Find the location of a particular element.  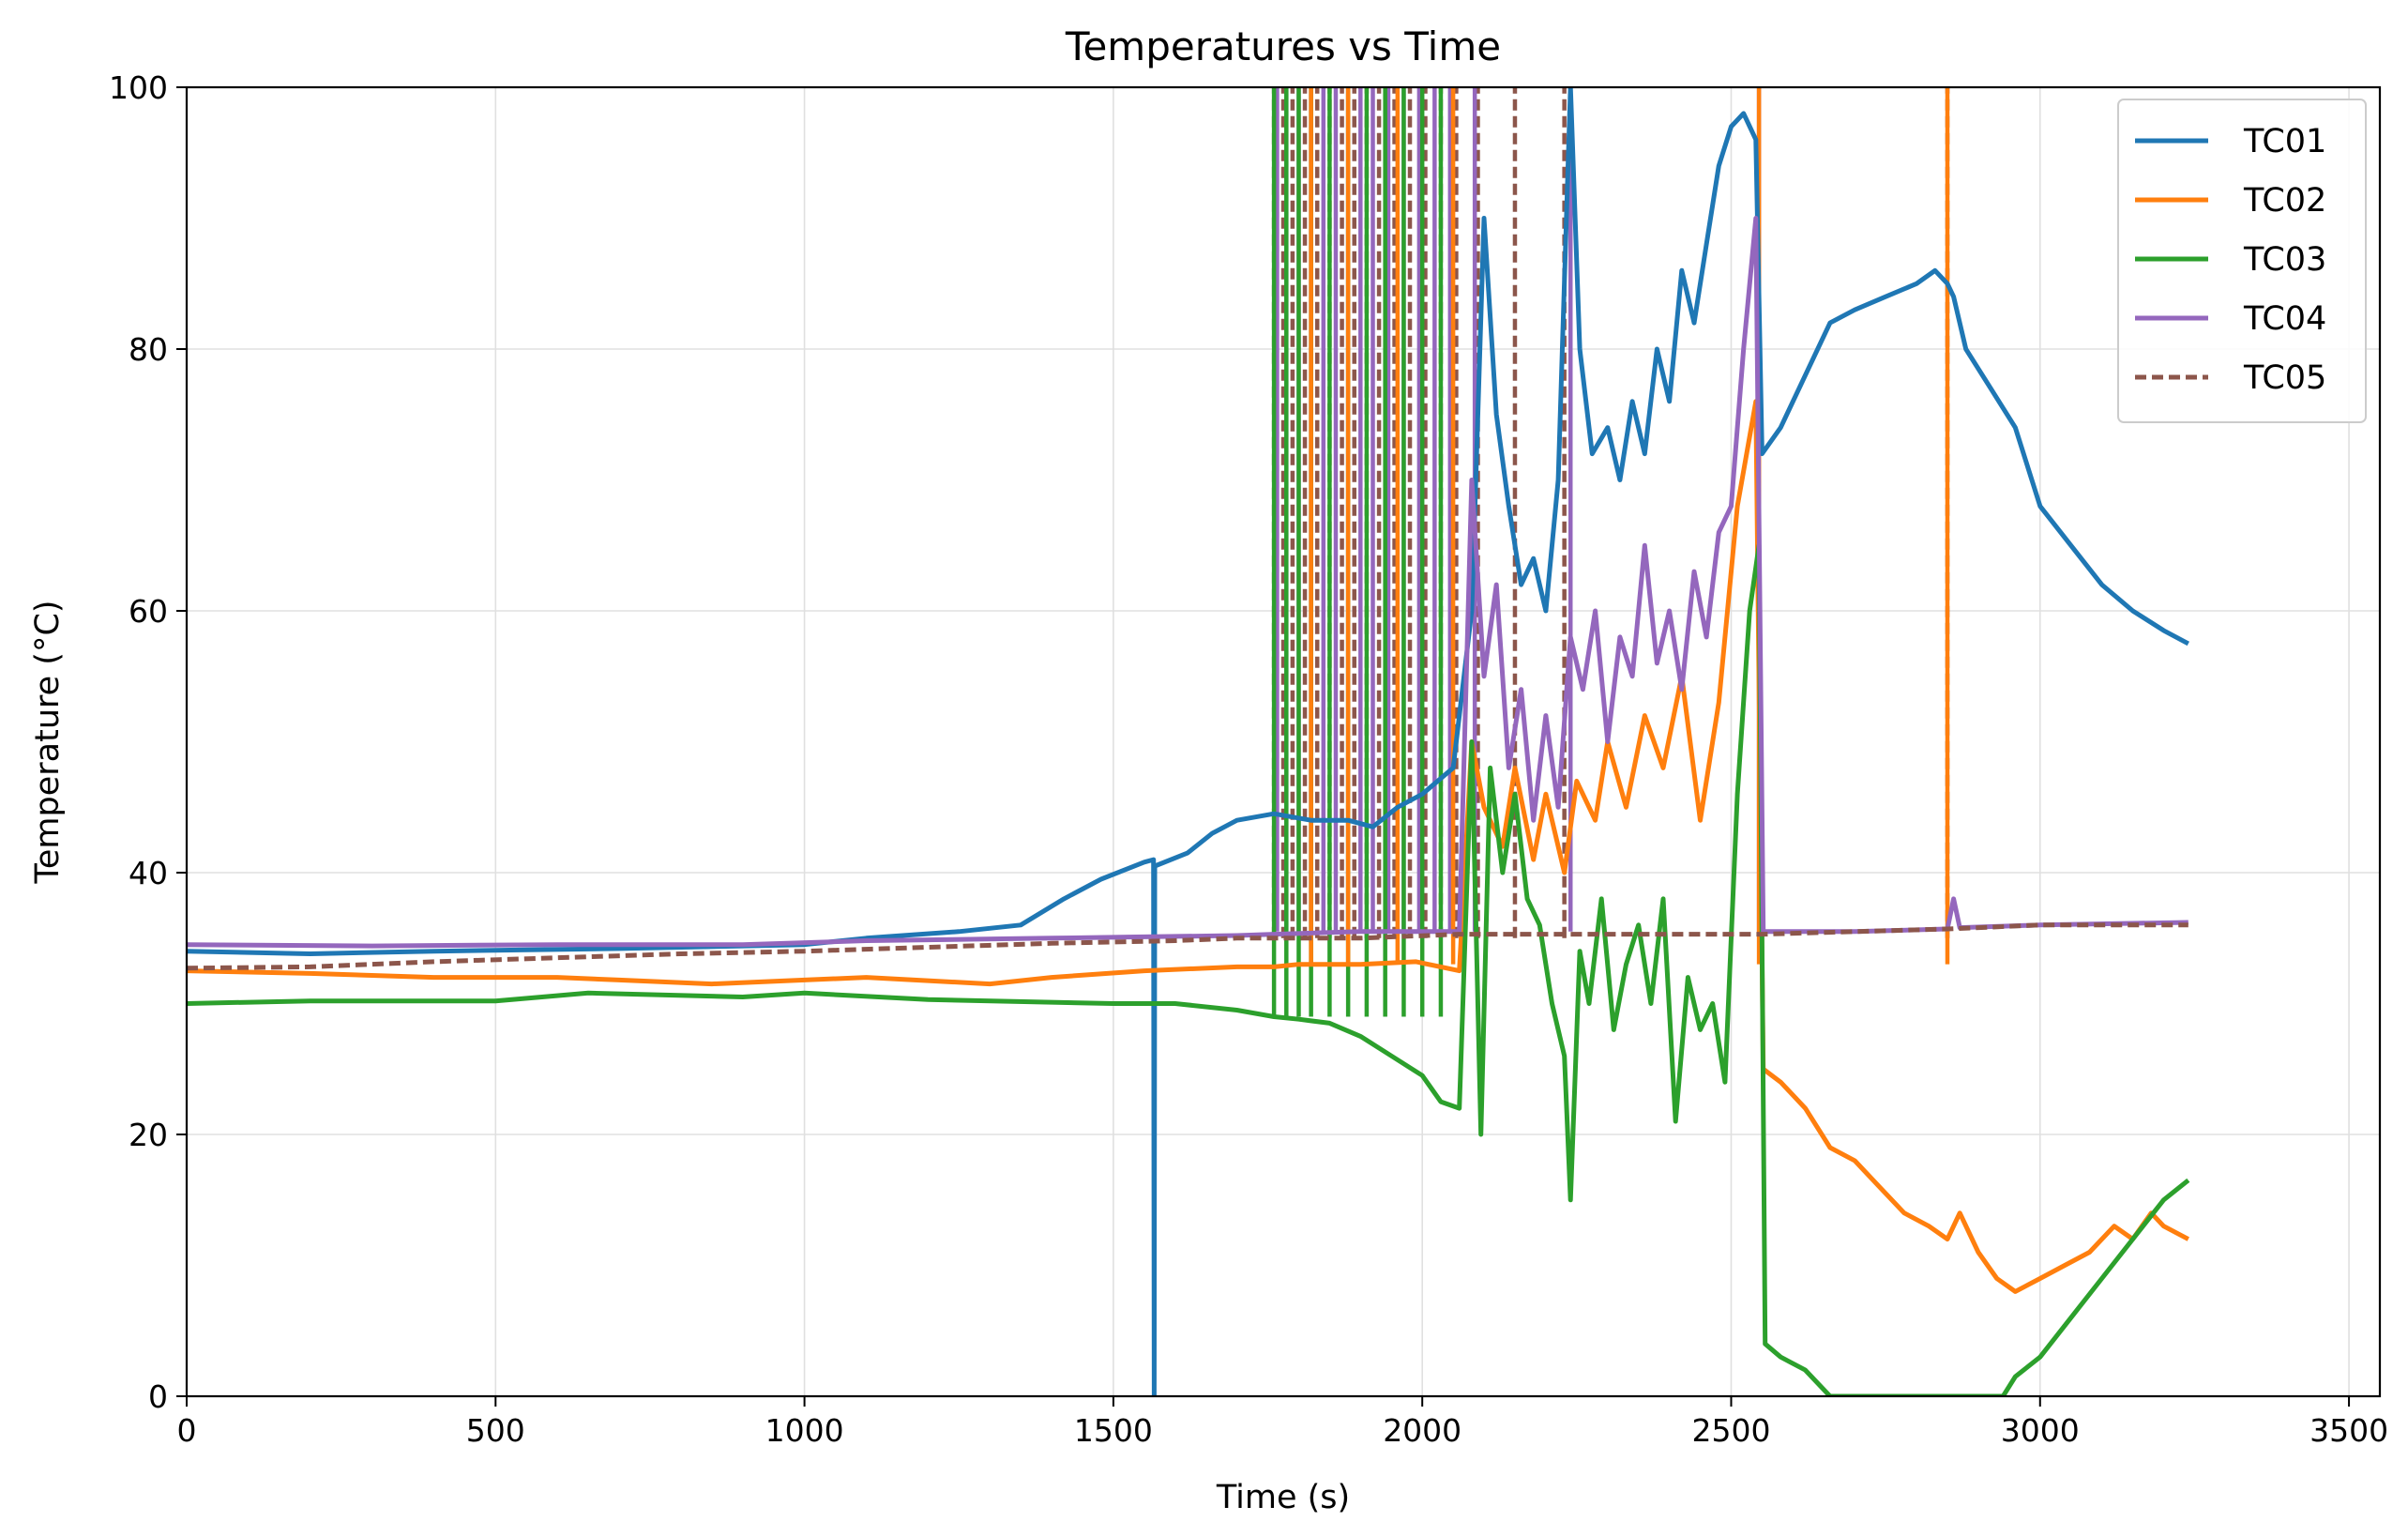

x-axis-label: Time (s) is located at coordinates (1283, 1497).